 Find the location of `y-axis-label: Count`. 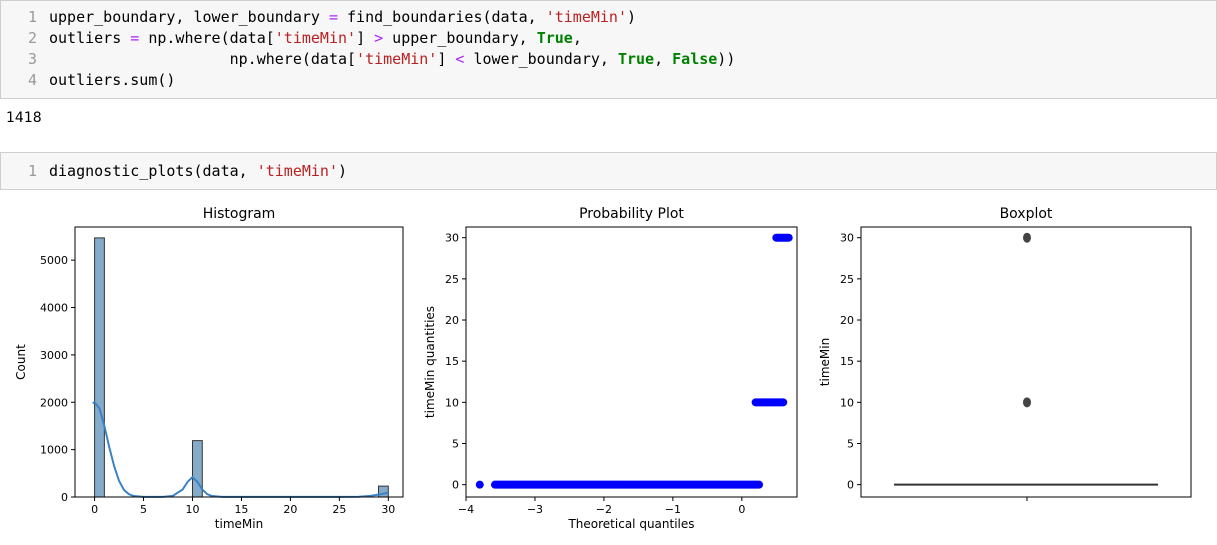

y-axis-label: Count is located at coordinates (21, 362).